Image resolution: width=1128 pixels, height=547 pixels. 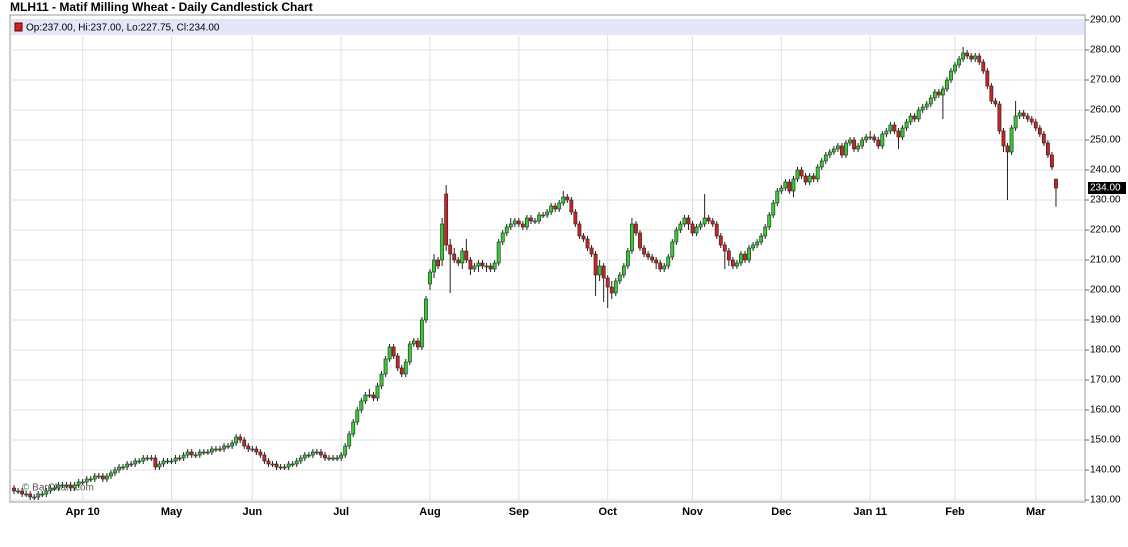 I want to click on x-tick-label: Jun, so click(x=253, y=512).